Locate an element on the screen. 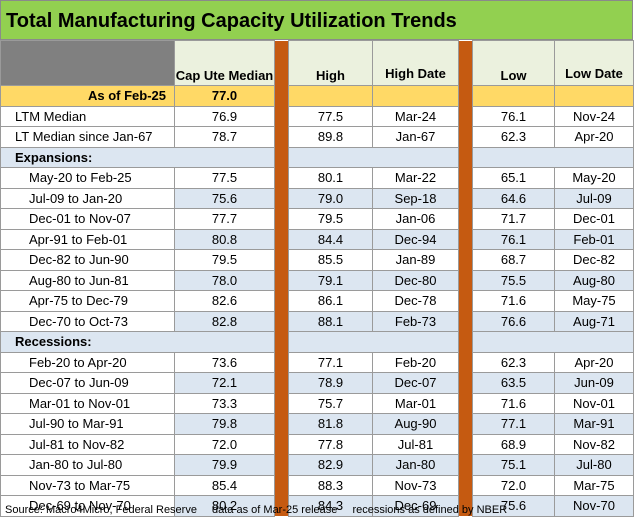 Image resolution: width=635 pixels, height=522 pixels. header-blank is located at coordinates (87, 63).